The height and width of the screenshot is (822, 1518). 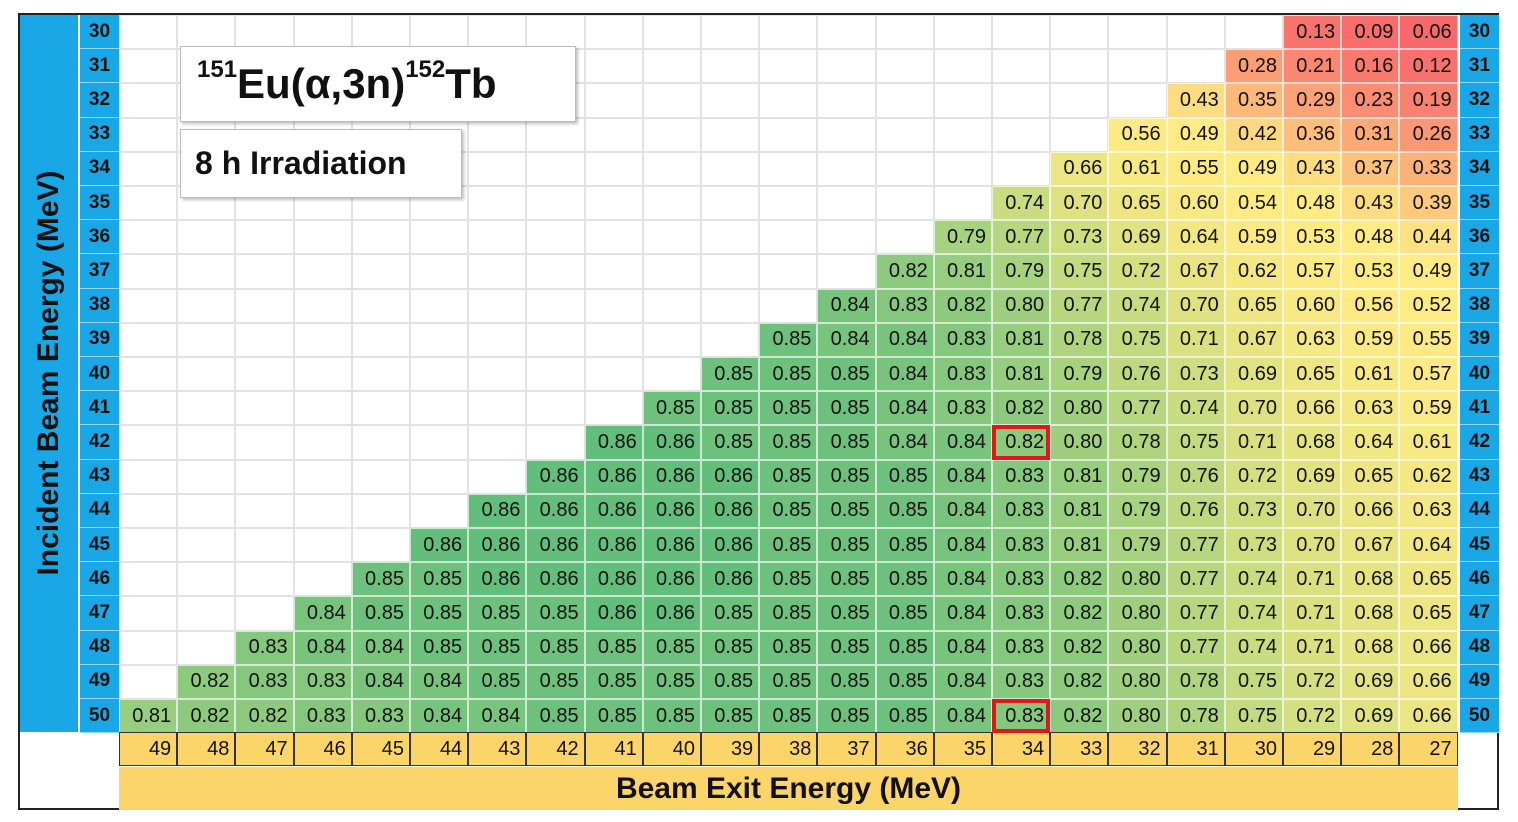 I want to click on y-tick-label: 38, so click(x=99, y=305).